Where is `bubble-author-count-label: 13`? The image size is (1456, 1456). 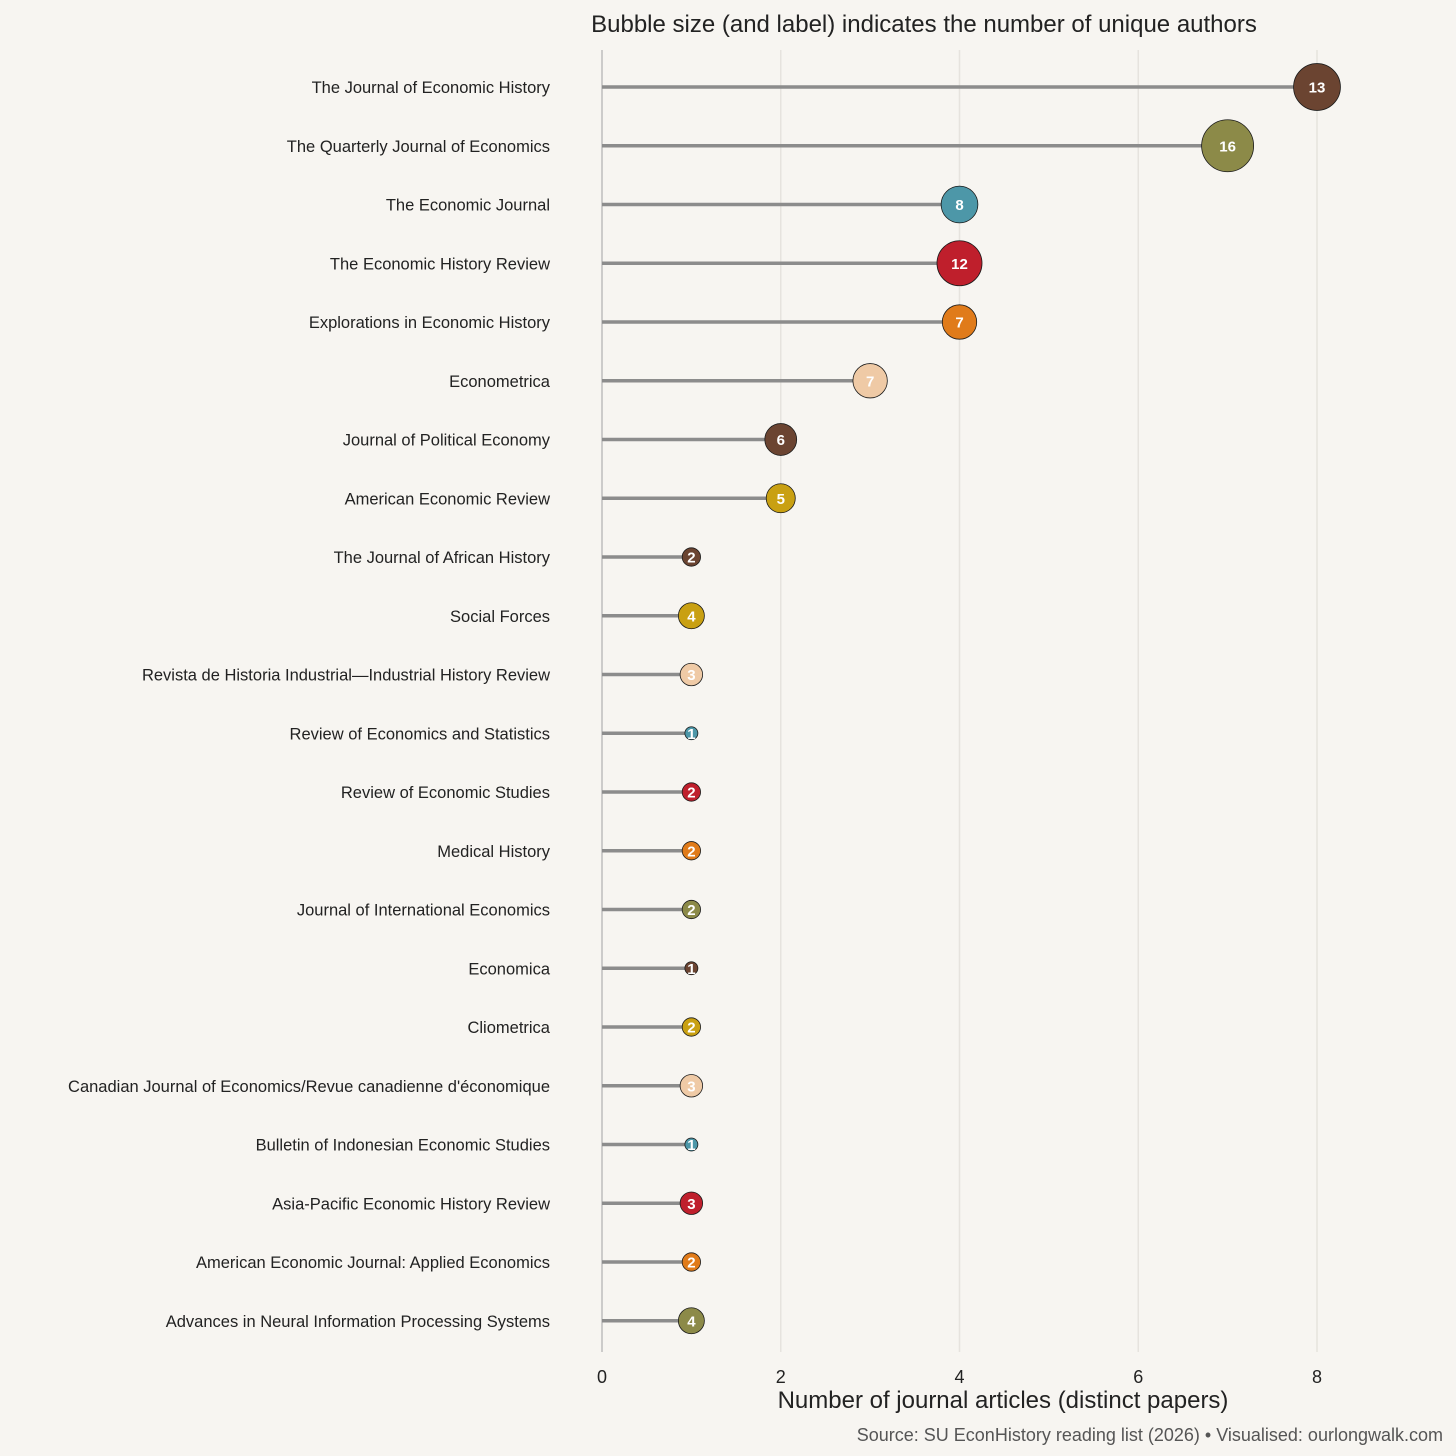 bubble-author-count-label: 13 is located at coordinates (1317, 88).